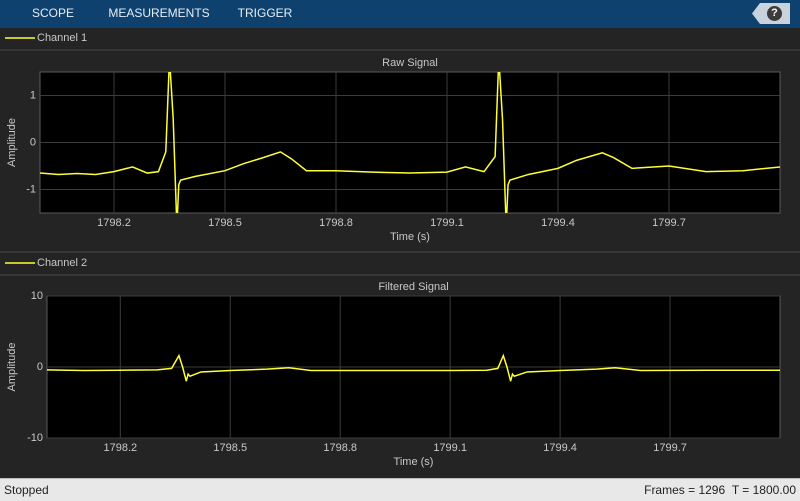 This screenshot has height=501, width=800. What do you see at coordinates (33, 95) in the screenshot?
I see `y-tick-label: 1` at bounding box center [33, 95].